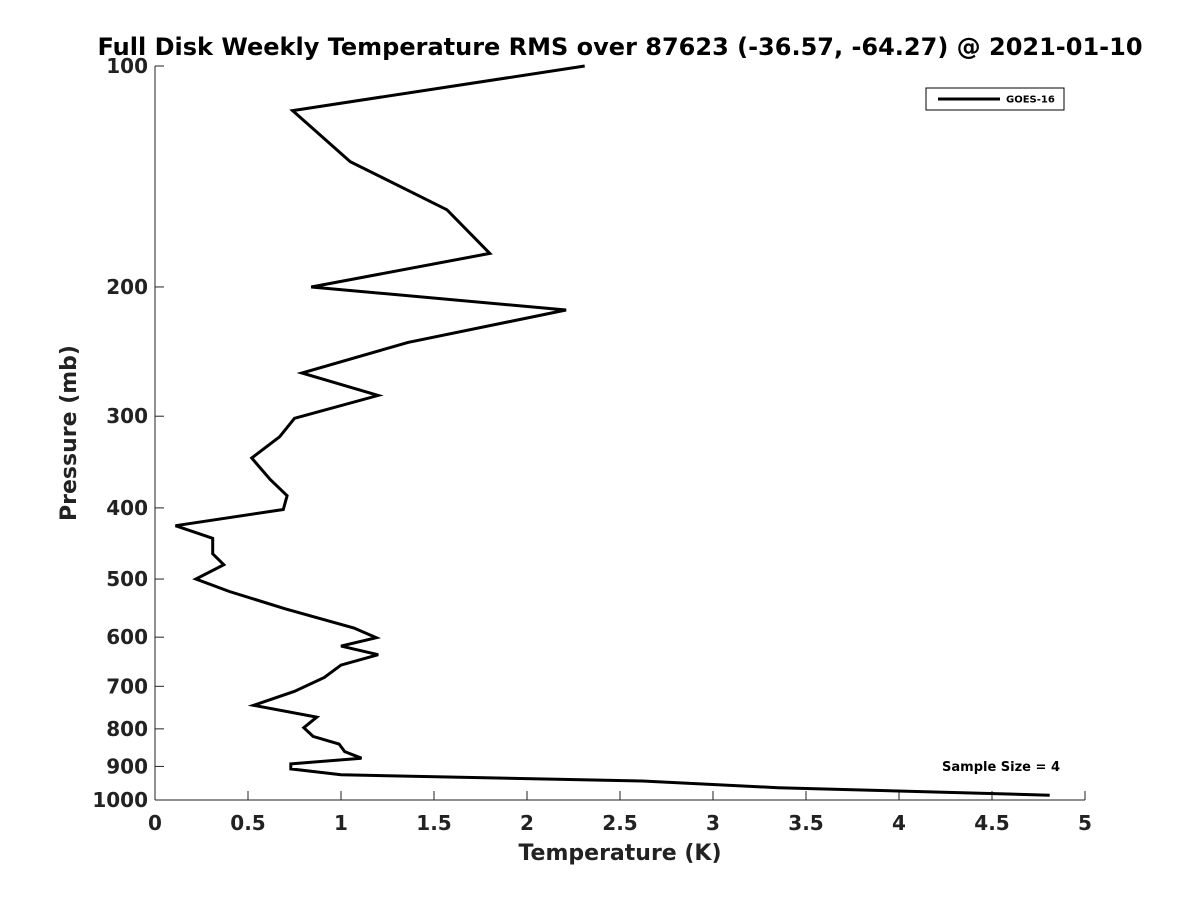 This screenshot has height=900, width=1200. What do you see at coordinates (127, 508) in the screenshot?
I see `y-tick-label: 400` at bounding box center [127, 508].